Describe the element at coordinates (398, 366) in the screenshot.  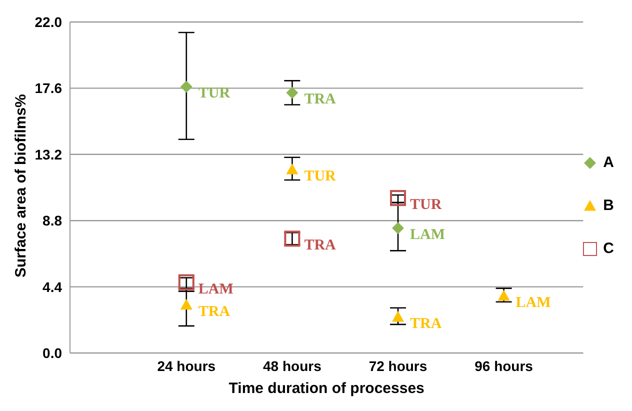
I see `x-tick-label: 72 hours` at that location.